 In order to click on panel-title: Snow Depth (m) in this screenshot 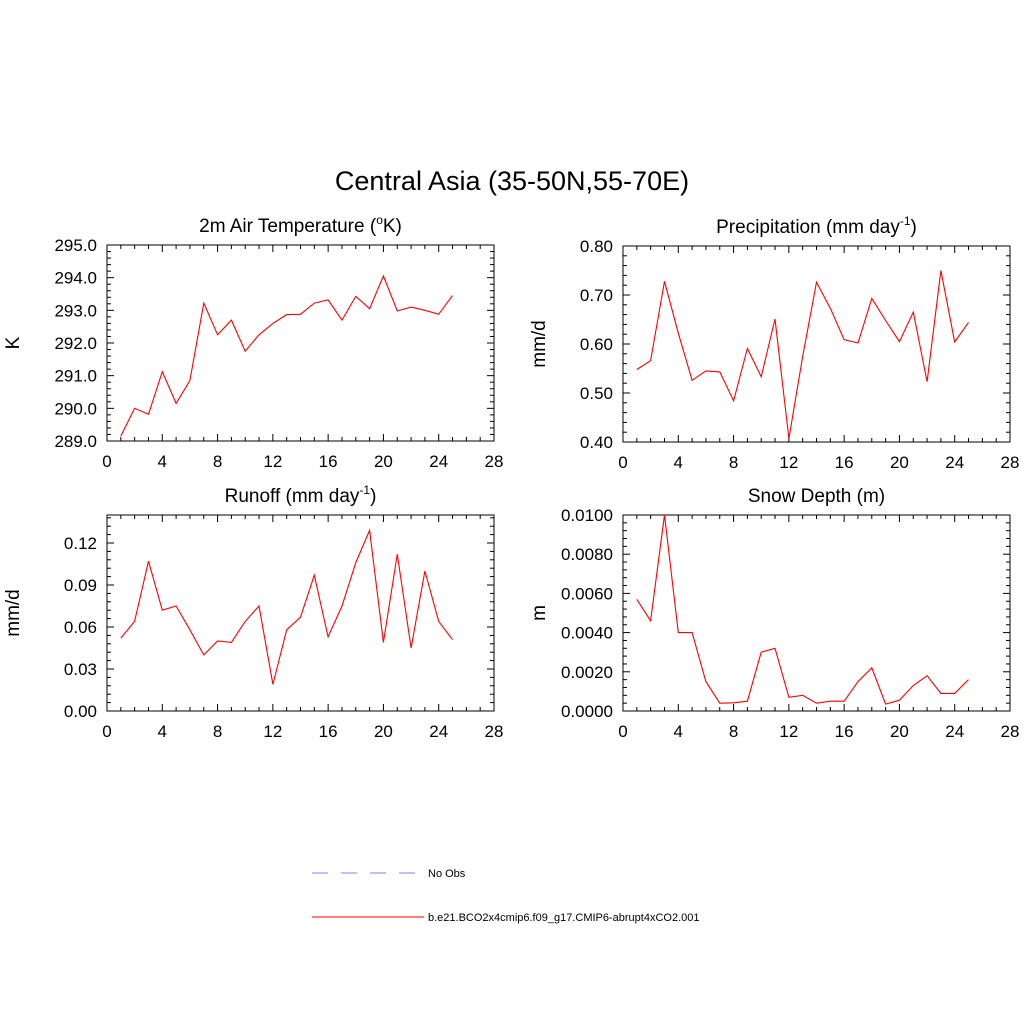, I will do `click(816, 496)`.